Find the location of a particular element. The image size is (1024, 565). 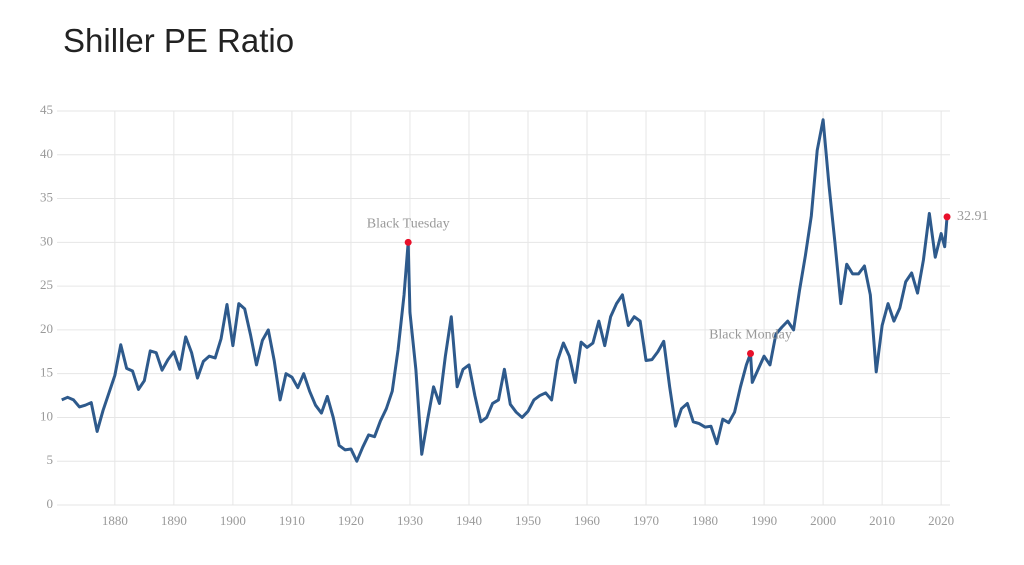

annotation: Black Monday is located at coordinates (750, 335).